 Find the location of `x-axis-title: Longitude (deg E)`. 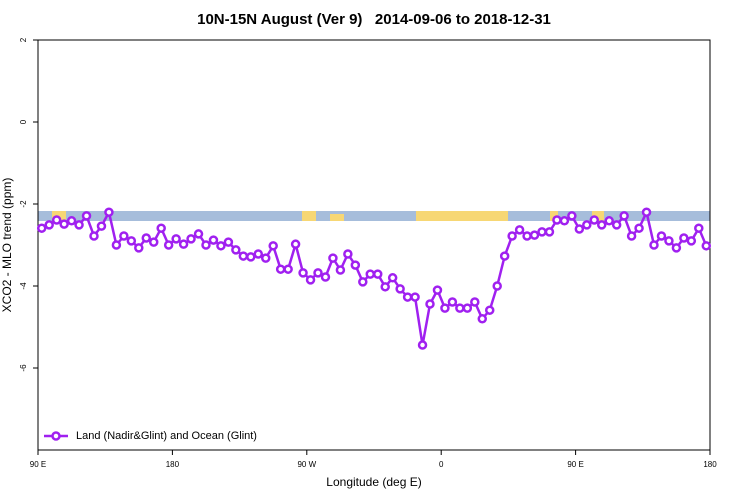

x-axis-title: Longitude (deg E) is located at coordinates (373, 482).